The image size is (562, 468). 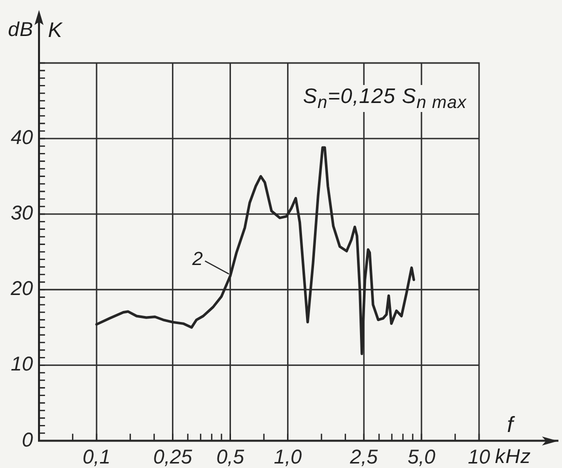 I want to click on x-axis-title: f, so click(x=510, y=424).